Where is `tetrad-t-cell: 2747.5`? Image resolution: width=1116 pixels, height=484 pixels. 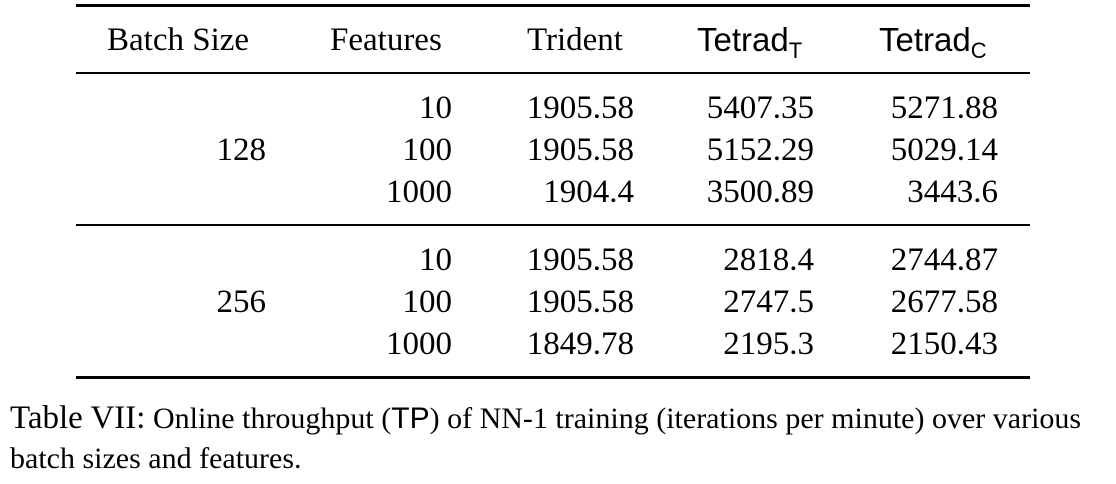
tetrad-t-cell: 2747.5 is located at coordinates (768, 302).